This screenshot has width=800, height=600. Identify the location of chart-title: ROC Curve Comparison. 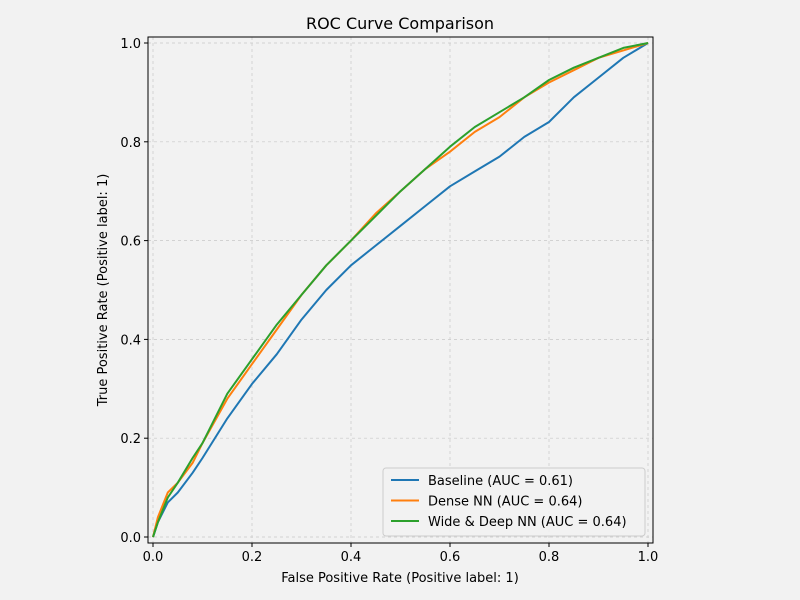
(400, 23).